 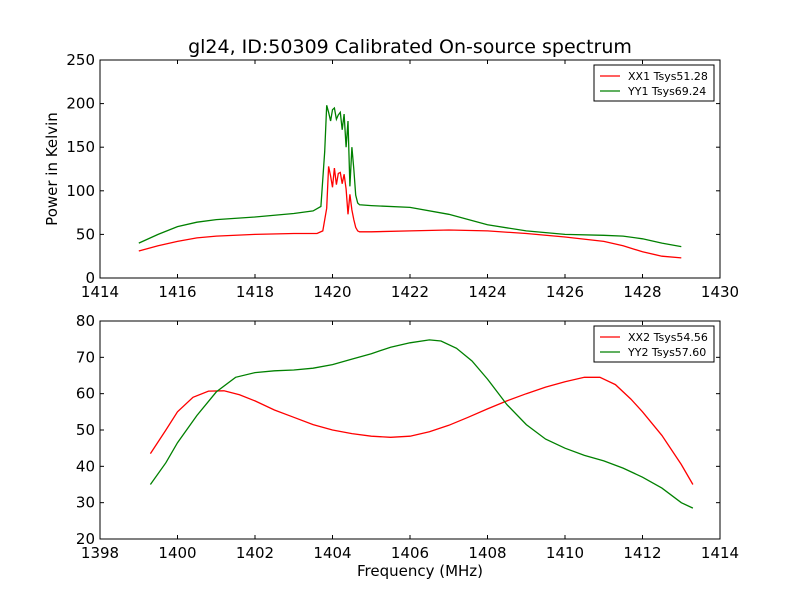 I want to click on x-tick-label: 1426, so click(x=565, y=292).